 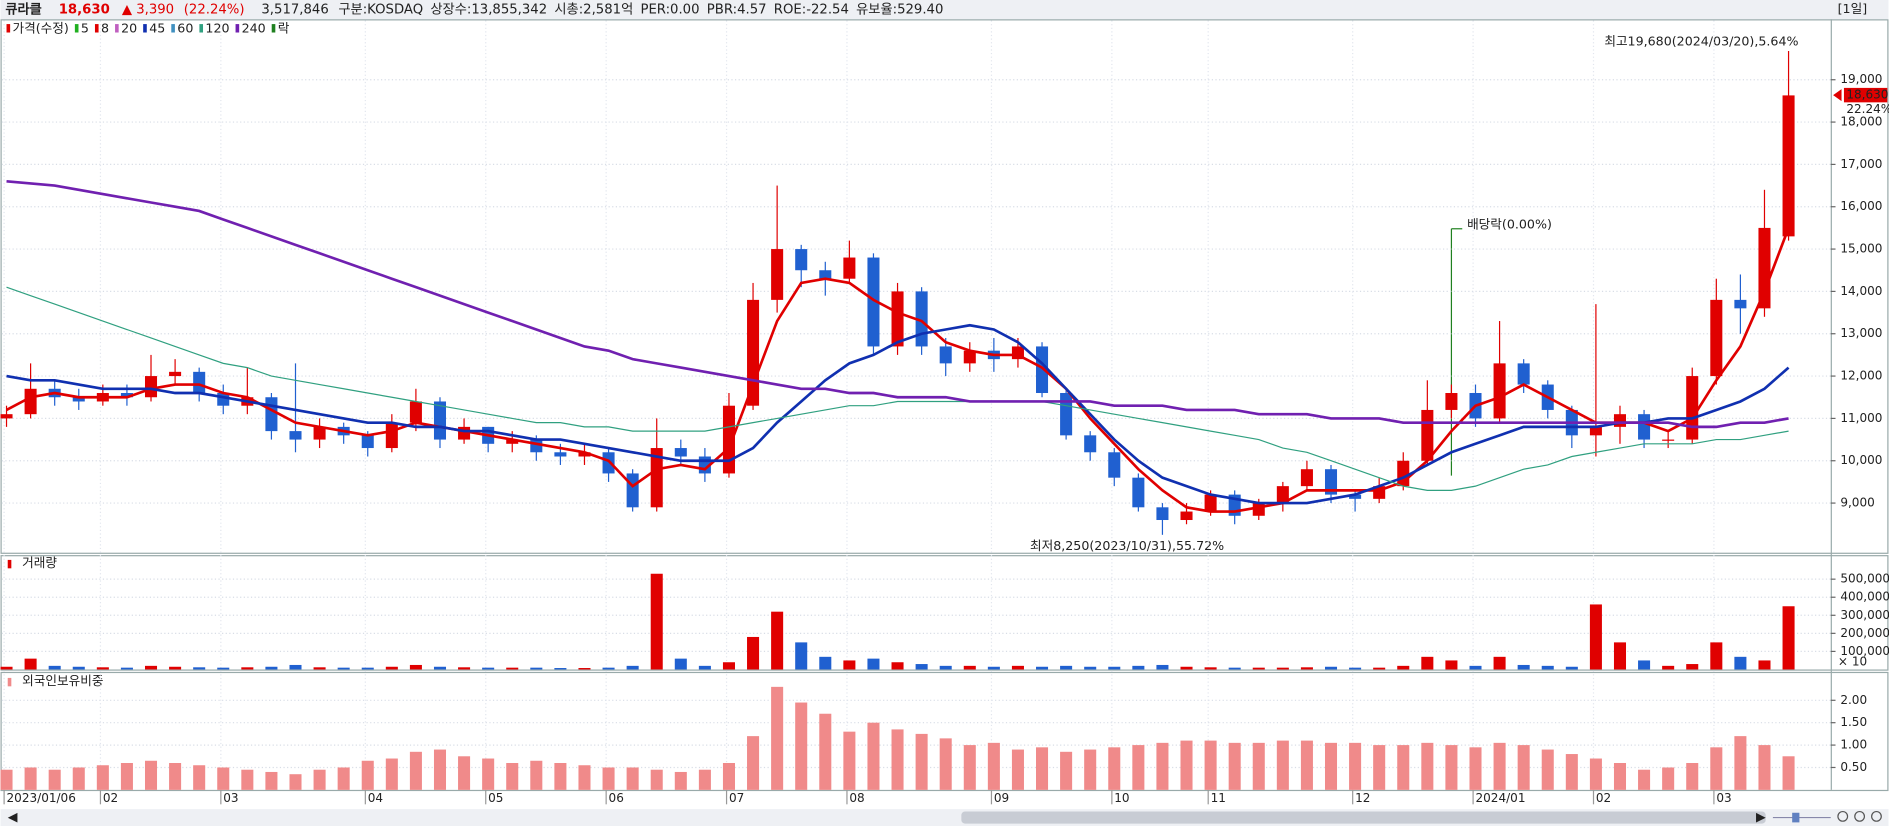 What do you see at coordinates (41, 27) in the screenshot?
I see `legend-label: 가격(수정)` at bounding box center [41, 27].